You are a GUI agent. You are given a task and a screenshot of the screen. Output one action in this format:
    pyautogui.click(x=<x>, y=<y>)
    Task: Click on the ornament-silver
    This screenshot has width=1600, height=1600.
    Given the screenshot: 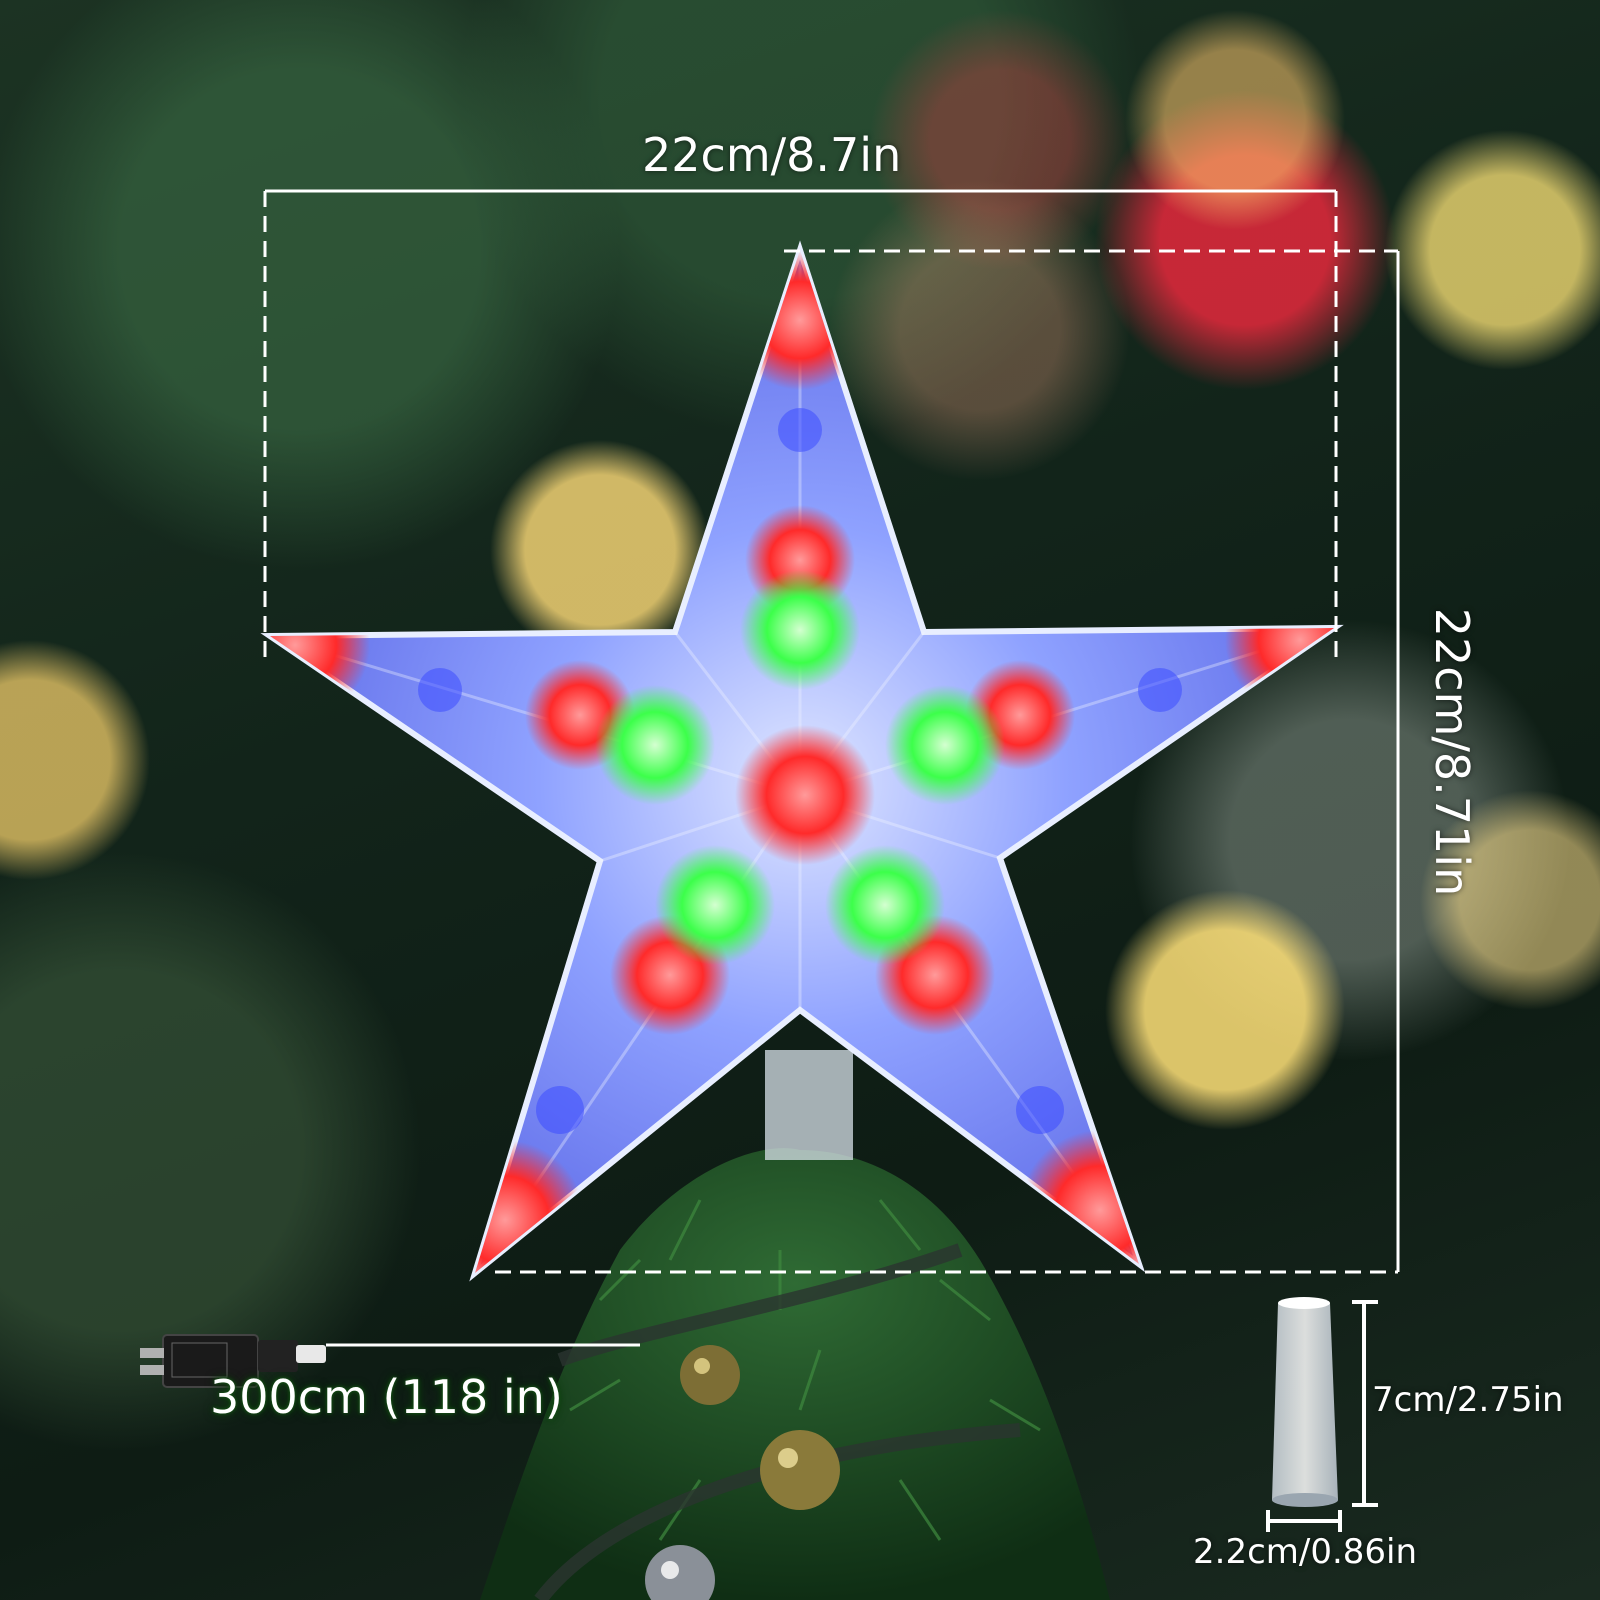 What is the action you would take?
    pyautogui.click(x=680, y=1572)
    